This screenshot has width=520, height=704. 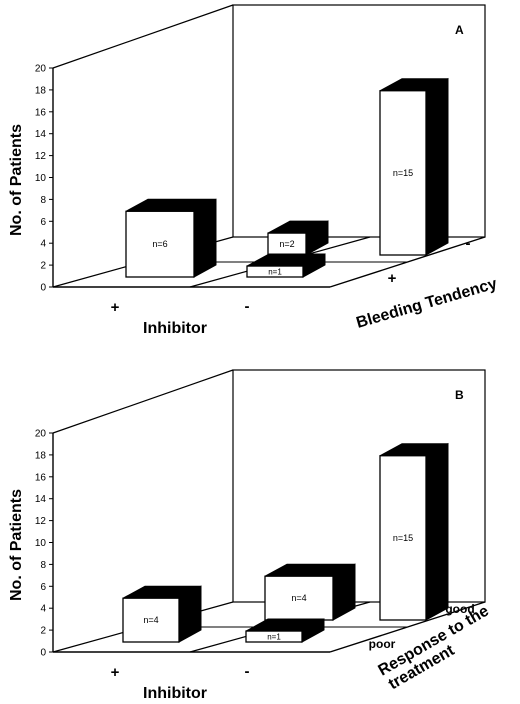 What do you see at coordinates (41, 477) in the screenshot?
I see `chart-b-y-tick-label: 16` at bounding box center [41, 477].